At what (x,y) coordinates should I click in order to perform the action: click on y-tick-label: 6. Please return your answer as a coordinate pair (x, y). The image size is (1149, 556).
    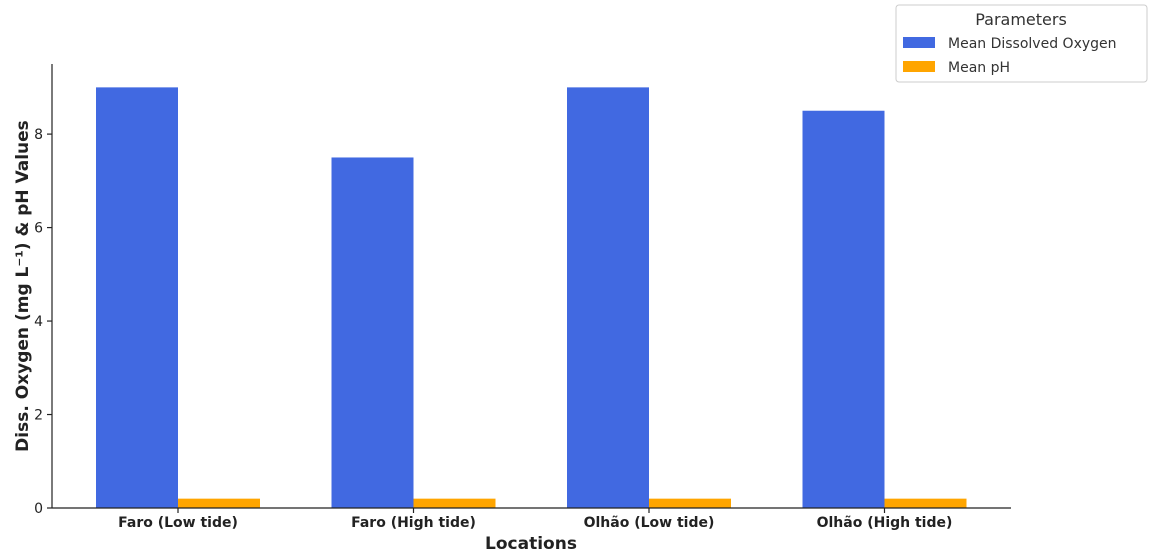
    Looking at the image, I should click on (38, 229).